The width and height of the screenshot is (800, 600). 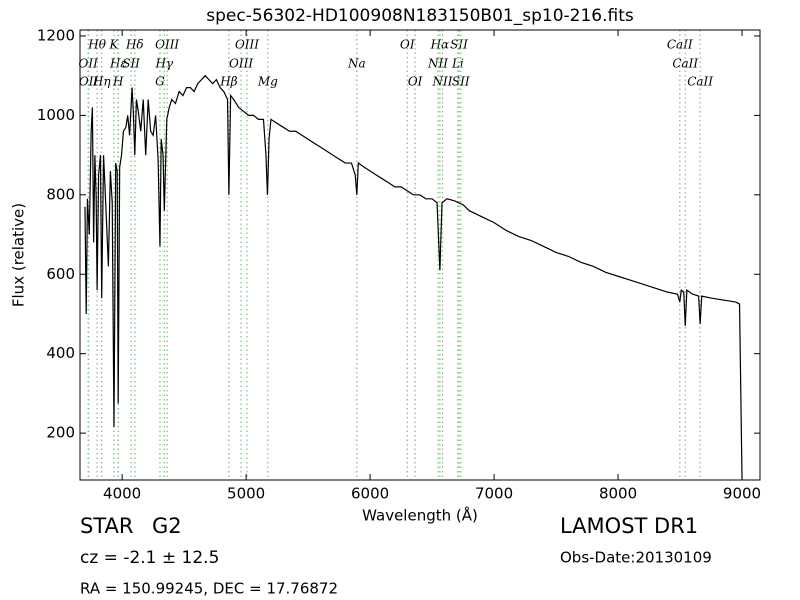 What do you see at coordinates (636, 558) in the screenshot?
I see `obs-date: Obs-Date:20130109` at bounding box center [636, 558].